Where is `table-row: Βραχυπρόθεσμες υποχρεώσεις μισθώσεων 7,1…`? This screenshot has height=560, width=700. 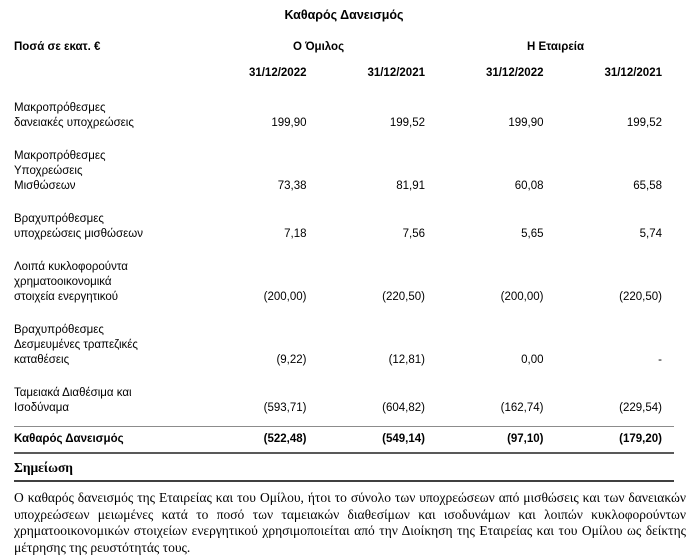 table-row: Βραχυπρόθεσμες υποχρεώσεις μισθώσεων 7,1… is located at coordinates (344, 227).